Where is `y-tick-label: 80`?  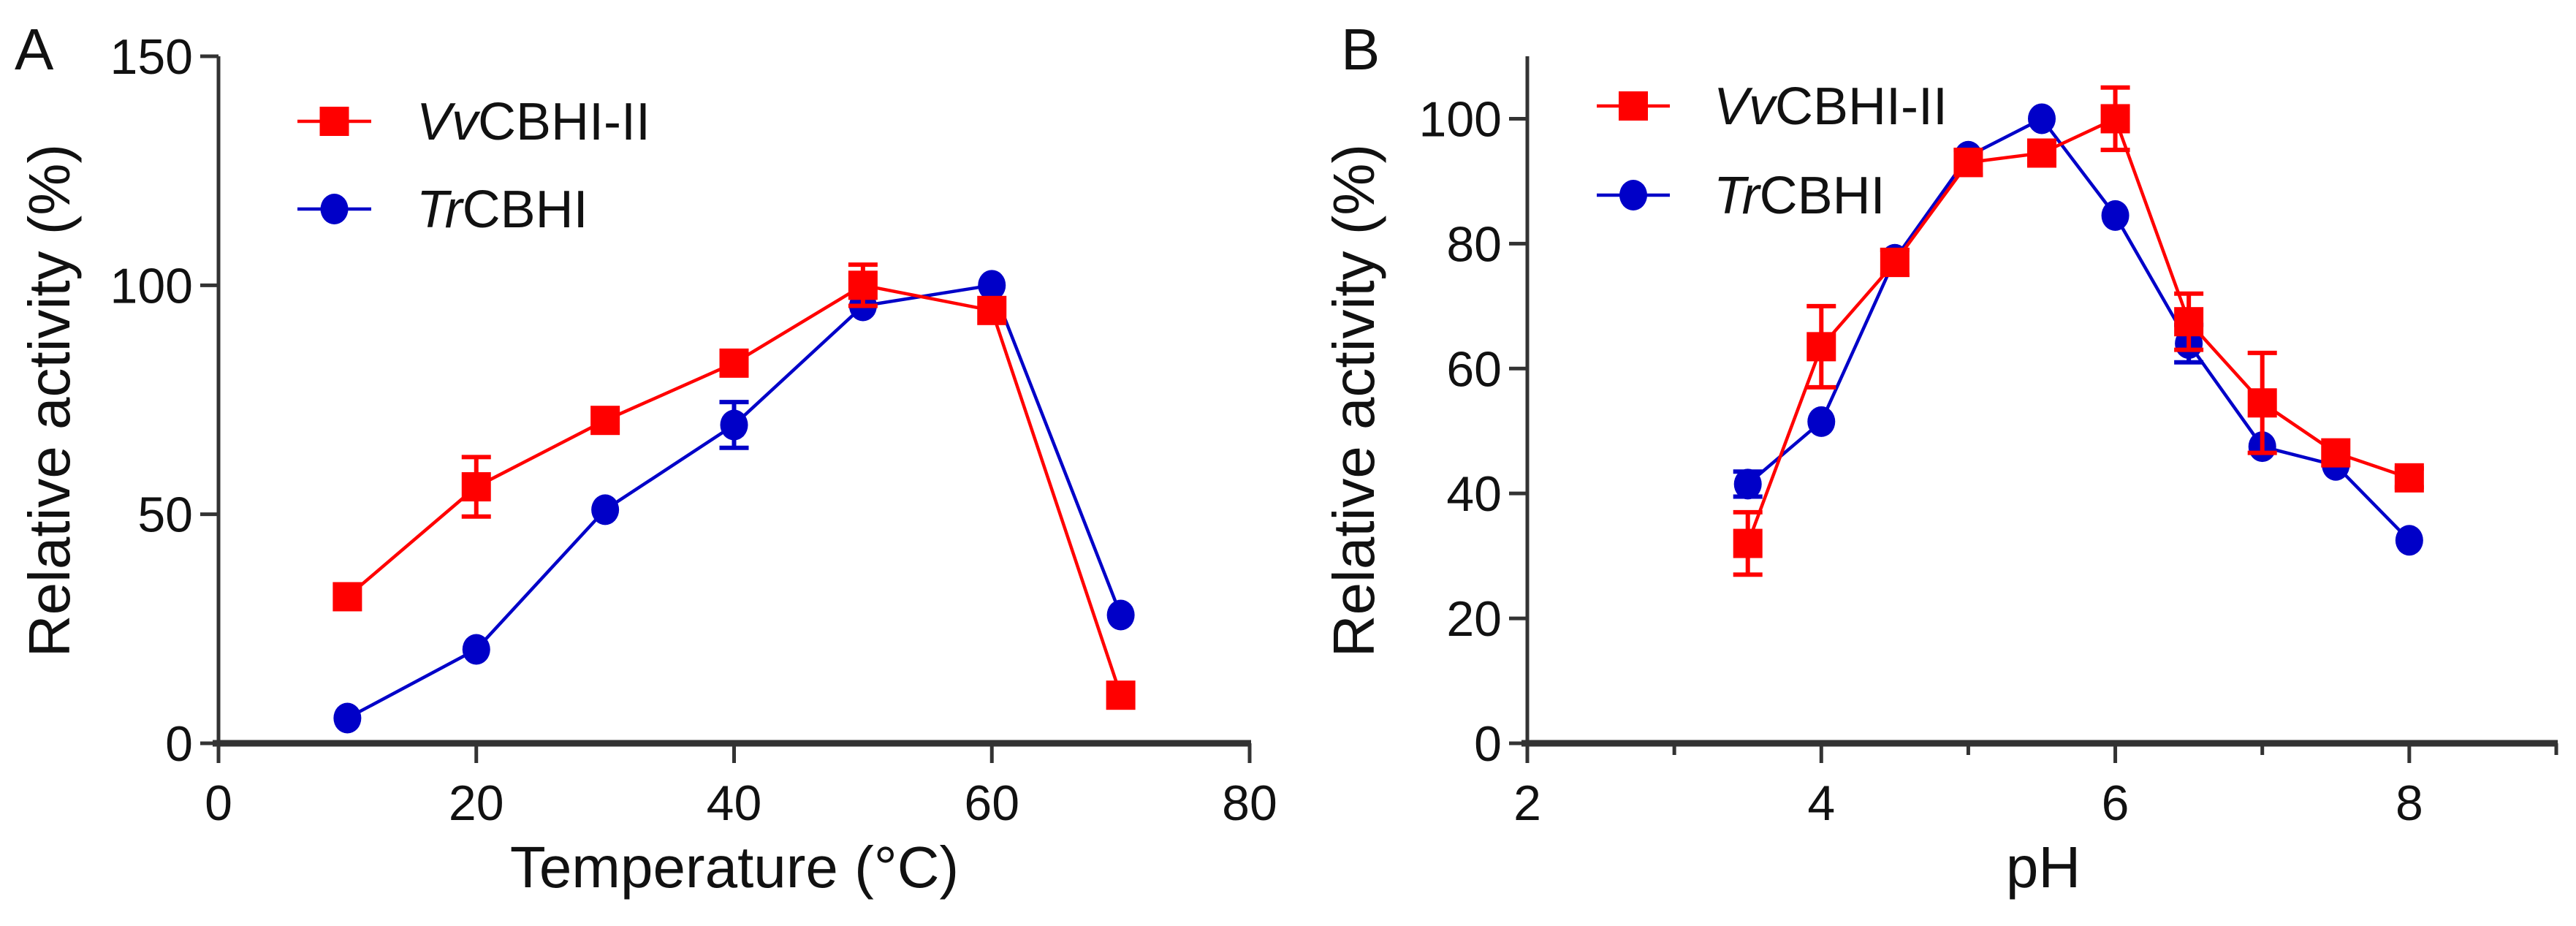 y-tick-label: 80 is located at coordinates (1474, 244).